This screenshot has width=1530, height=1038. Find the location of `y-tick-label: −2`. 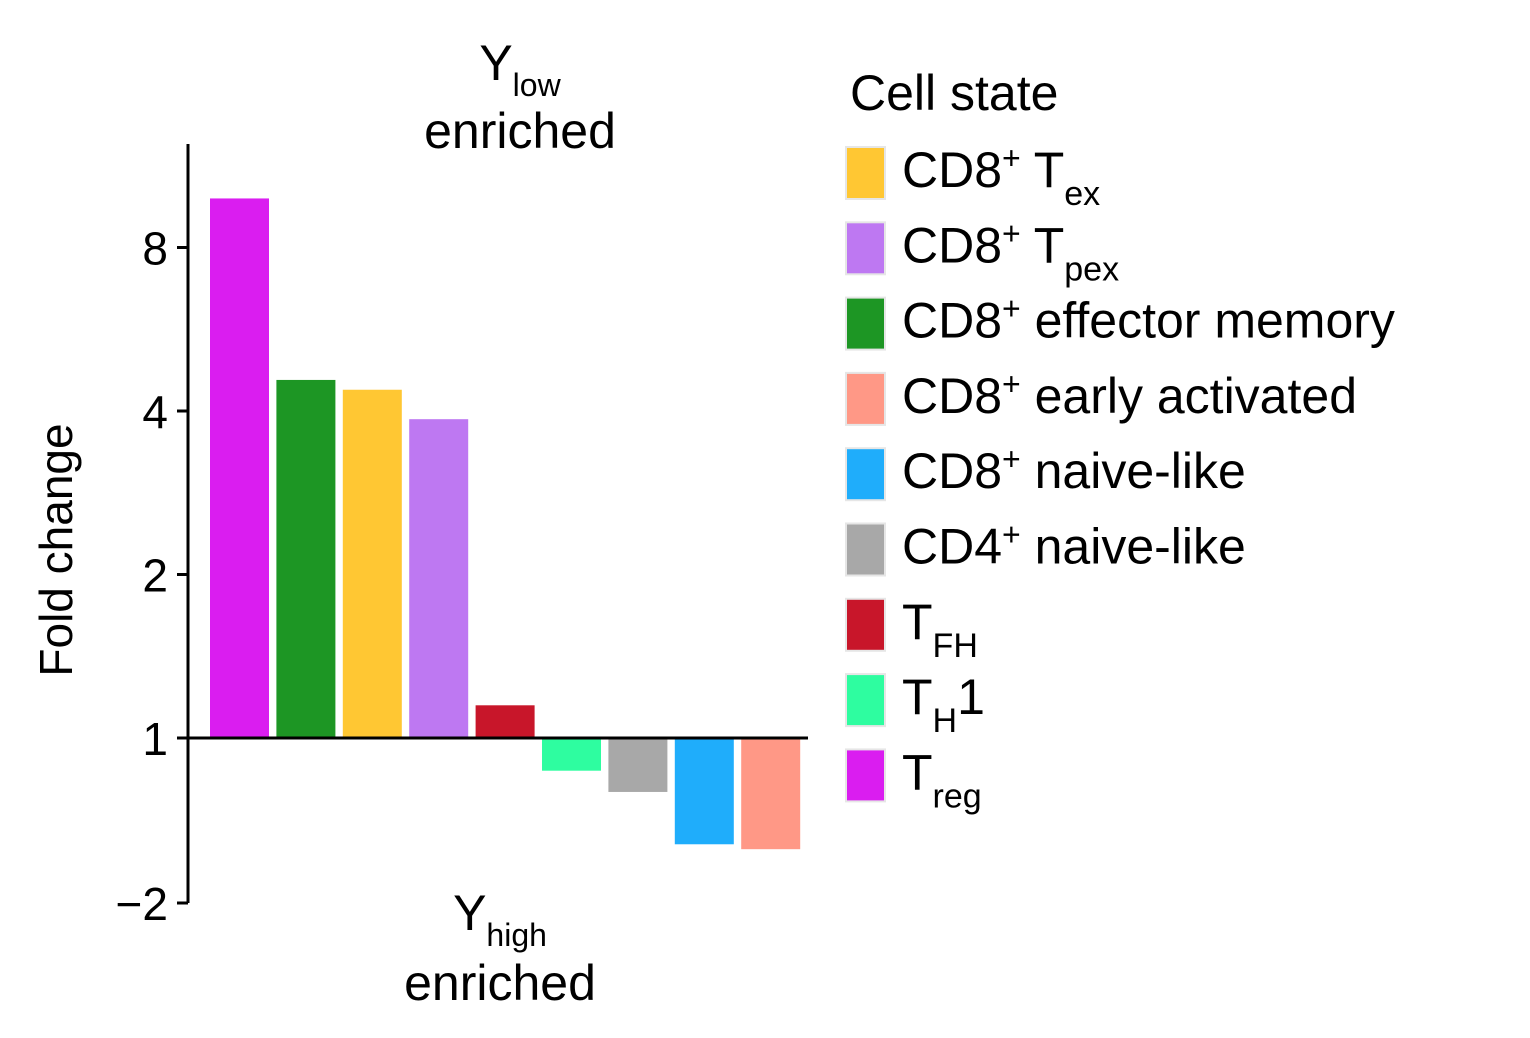

y-tick-label: −2 is located at coordinates (142, 904).